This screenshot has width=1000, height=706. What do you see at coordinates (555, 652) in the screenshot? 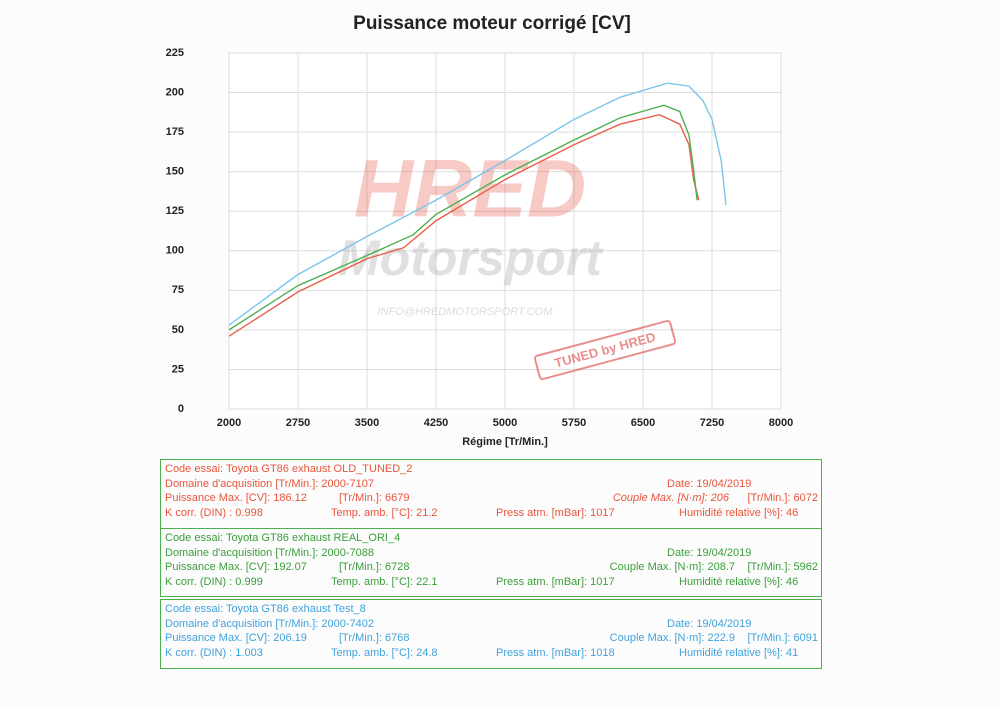
I see `info-field: Press atm. [mBar]: 1018` at bounding box center [555, 652].